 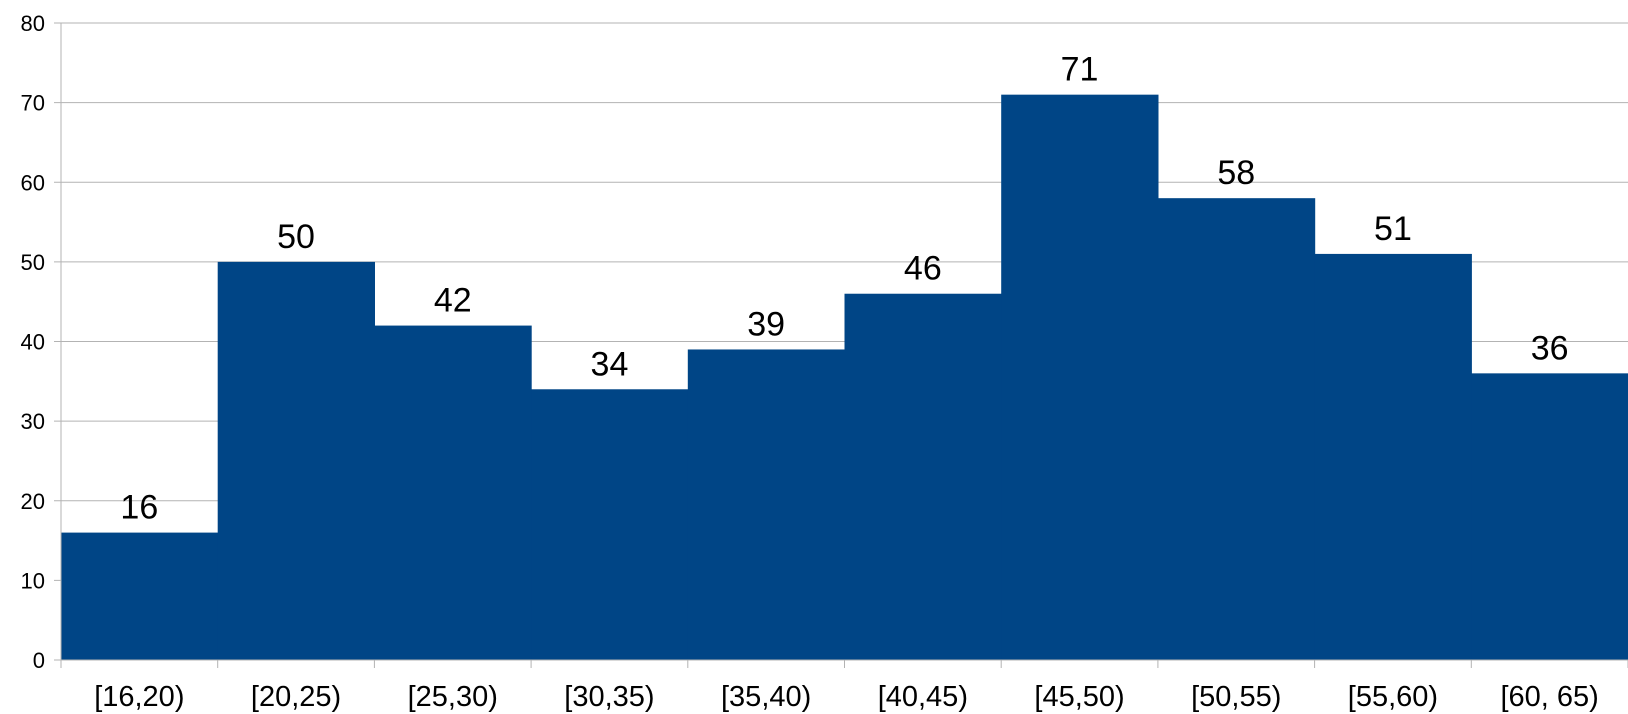 I want to click on data-label: 71, so click(x=1080, y=70).